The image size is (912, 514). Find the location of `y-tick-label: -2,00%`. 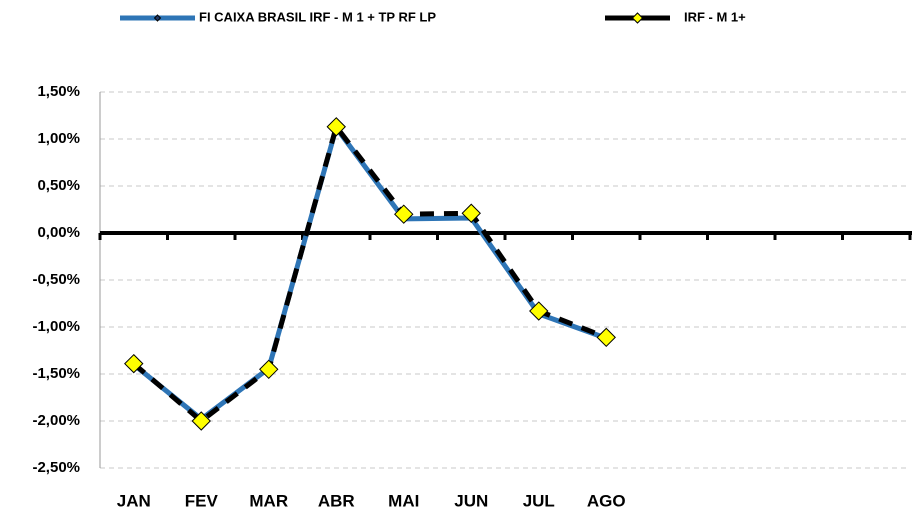

y-tick-label: -2,00% is located at coordinates (56, 420).